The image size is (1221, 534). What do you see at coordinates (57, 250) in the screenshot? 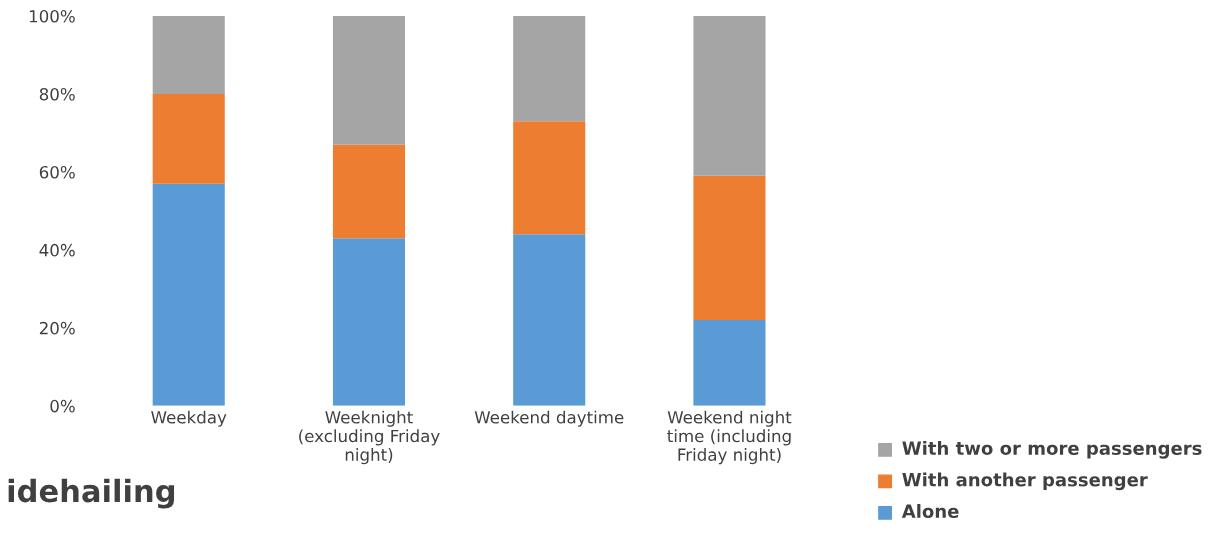
I see `y-tick-label: 40%` at bounding box center [57, 250].